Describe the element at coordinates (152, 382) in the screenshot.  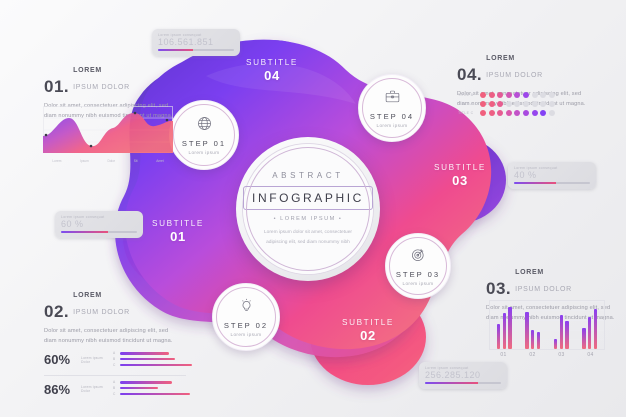
I see `stat-86-bar-a: A` at that location.